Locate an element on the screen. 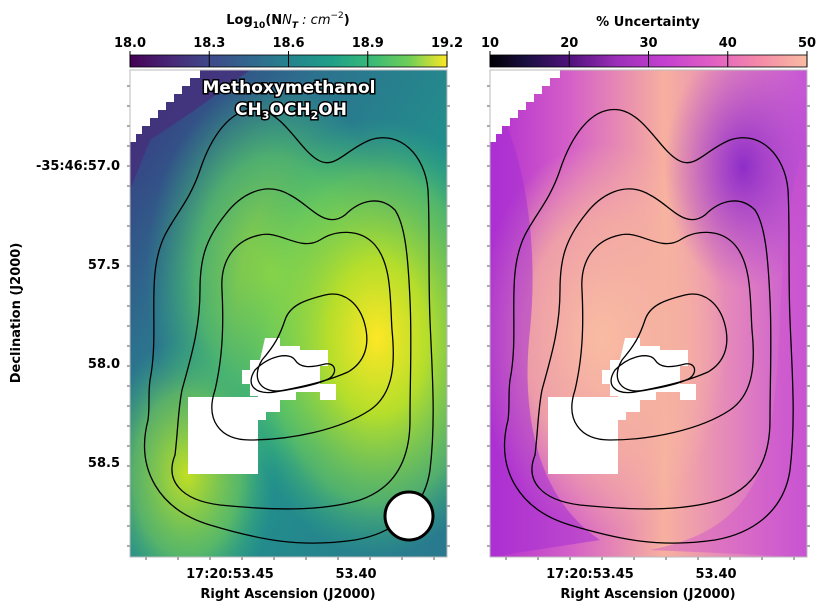 The image size is (826, 614). colorbar-tick-label: 40 is located at coordinates (728, 43).